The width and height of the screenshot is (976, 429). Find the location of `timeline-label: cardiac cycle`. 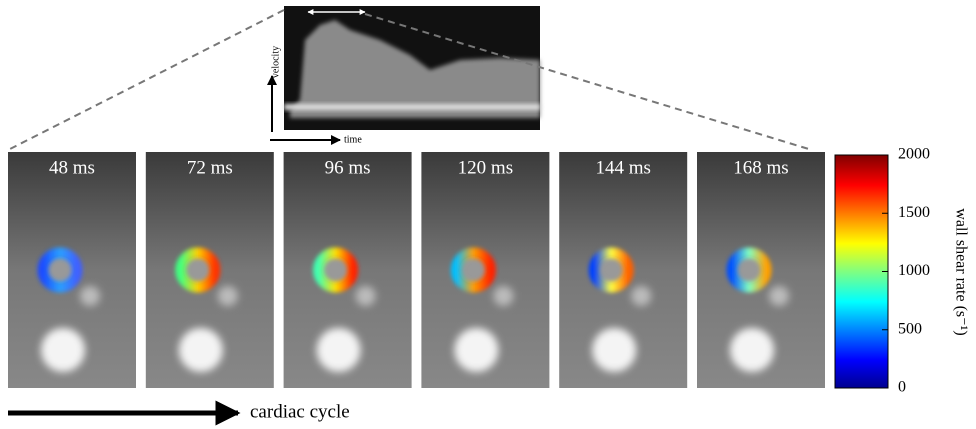

timeline-label: cardiac cycle is located at coordinates (300, 411).